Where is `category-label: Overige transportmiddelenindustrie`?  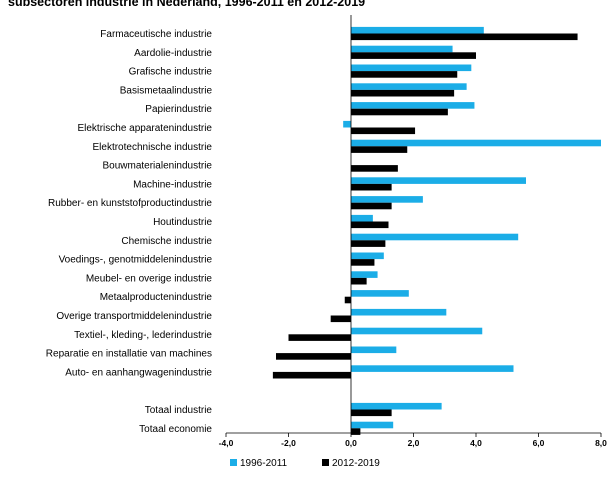 category-label: Overige transportmiddelenindustrie is located at coordinates (134, 316).